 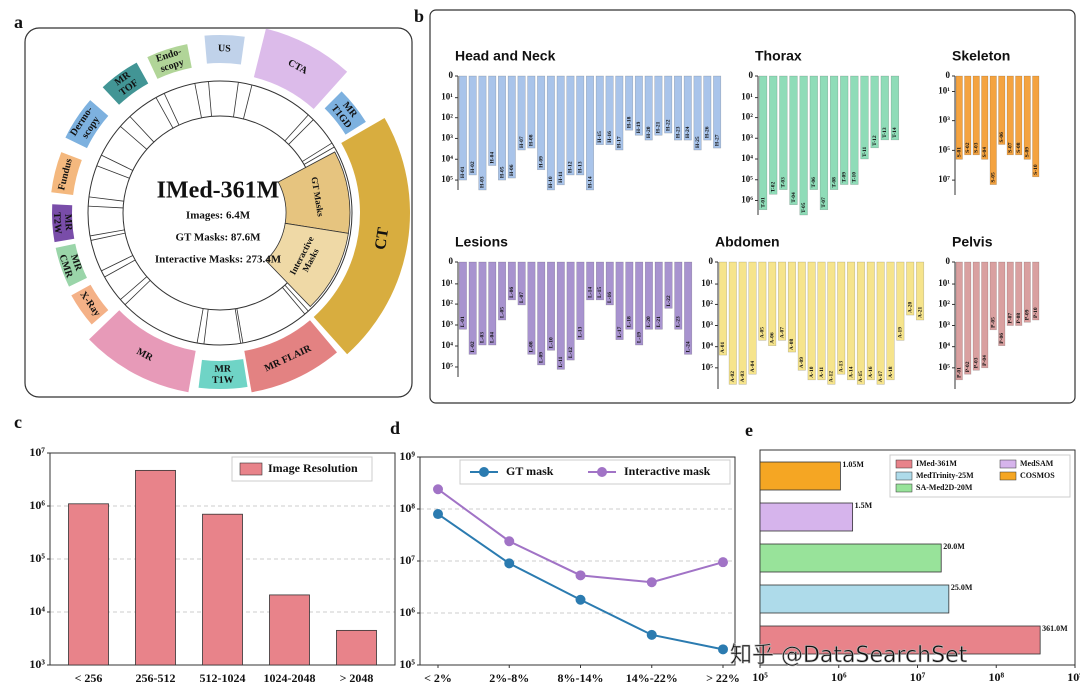 What do you see at coordinates (218, 216) in the screenshot?
I see `center-stat: Images: 6.4M` at bounding box center [218, 216].